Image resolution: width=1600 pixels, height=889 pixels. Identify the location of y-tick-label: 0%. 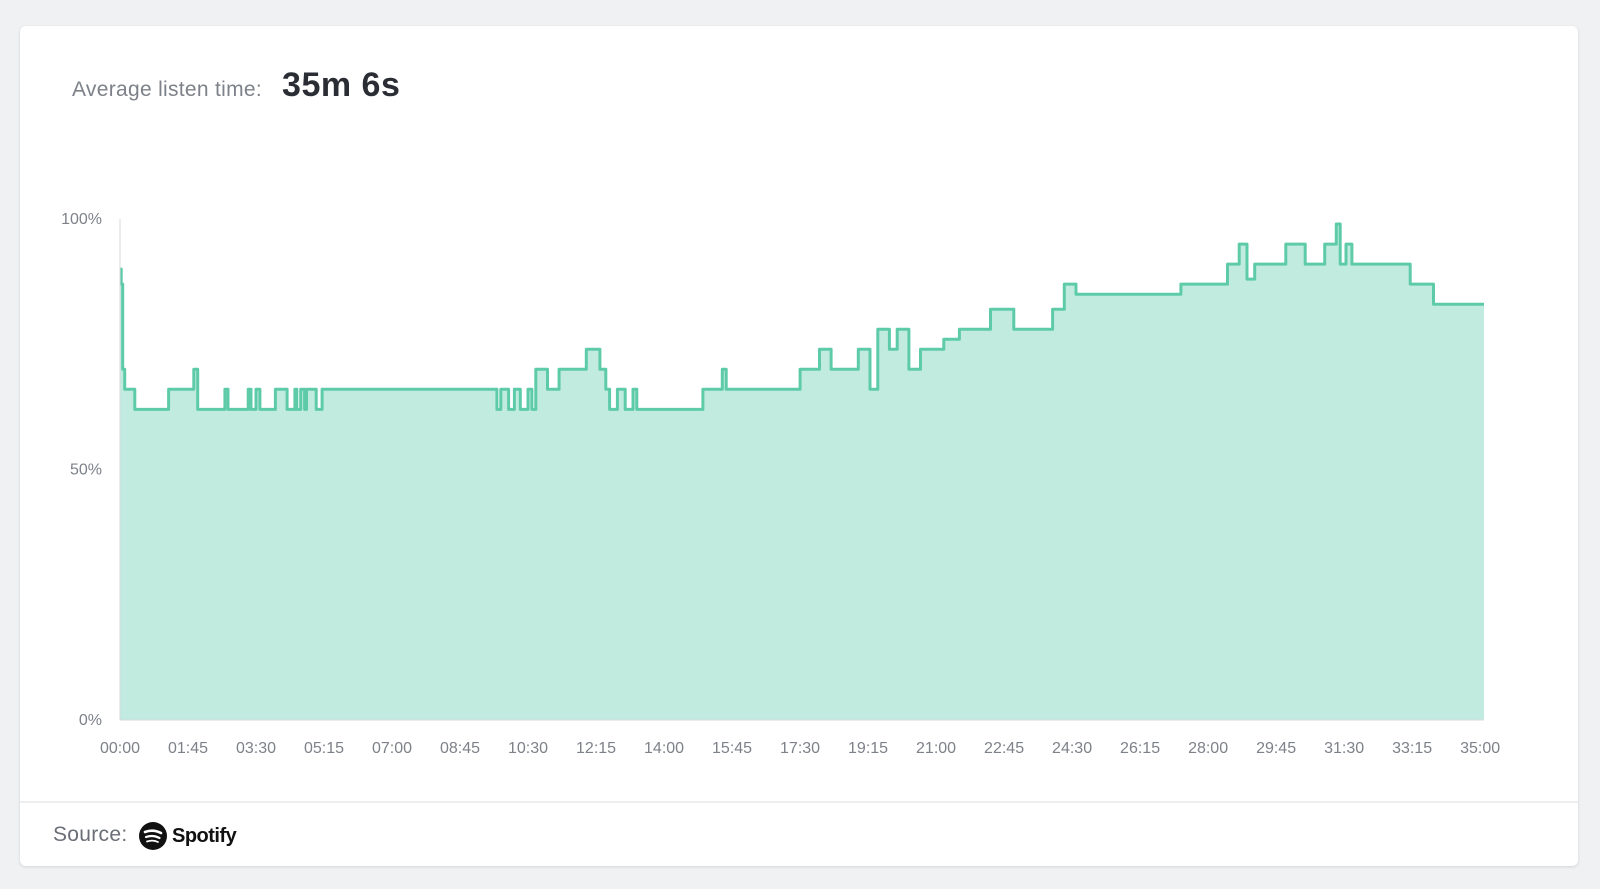
(90, 720).